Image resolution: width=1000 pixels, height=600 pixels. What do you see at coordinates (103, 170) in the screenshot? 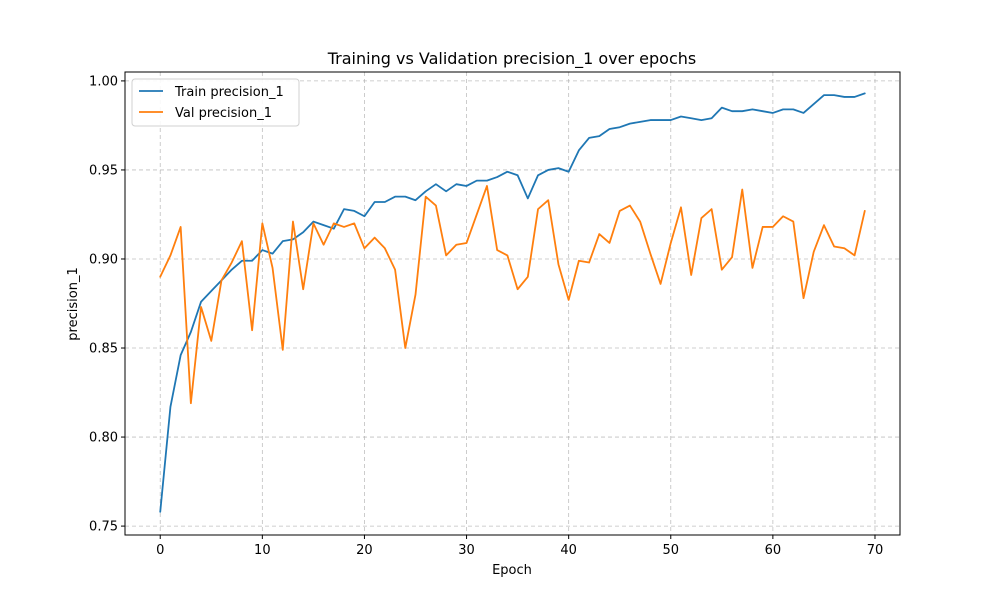
I see `y-tick-label: 0.95` at bounding box center [103, 170].